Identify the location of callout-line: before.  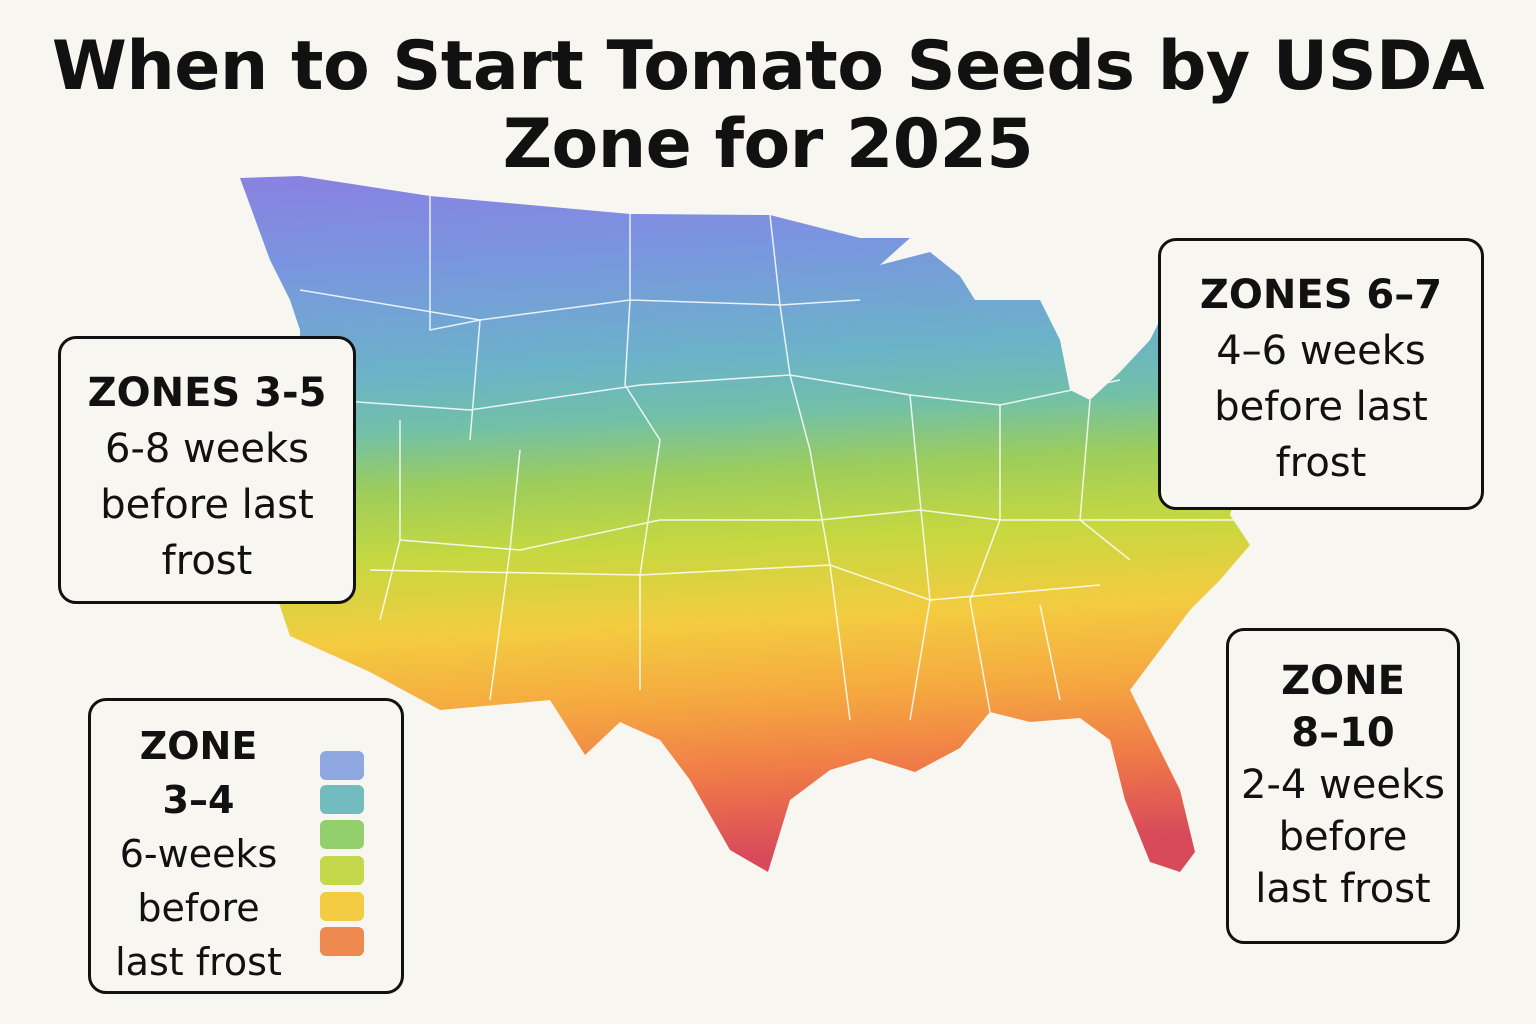
(1343, 837).